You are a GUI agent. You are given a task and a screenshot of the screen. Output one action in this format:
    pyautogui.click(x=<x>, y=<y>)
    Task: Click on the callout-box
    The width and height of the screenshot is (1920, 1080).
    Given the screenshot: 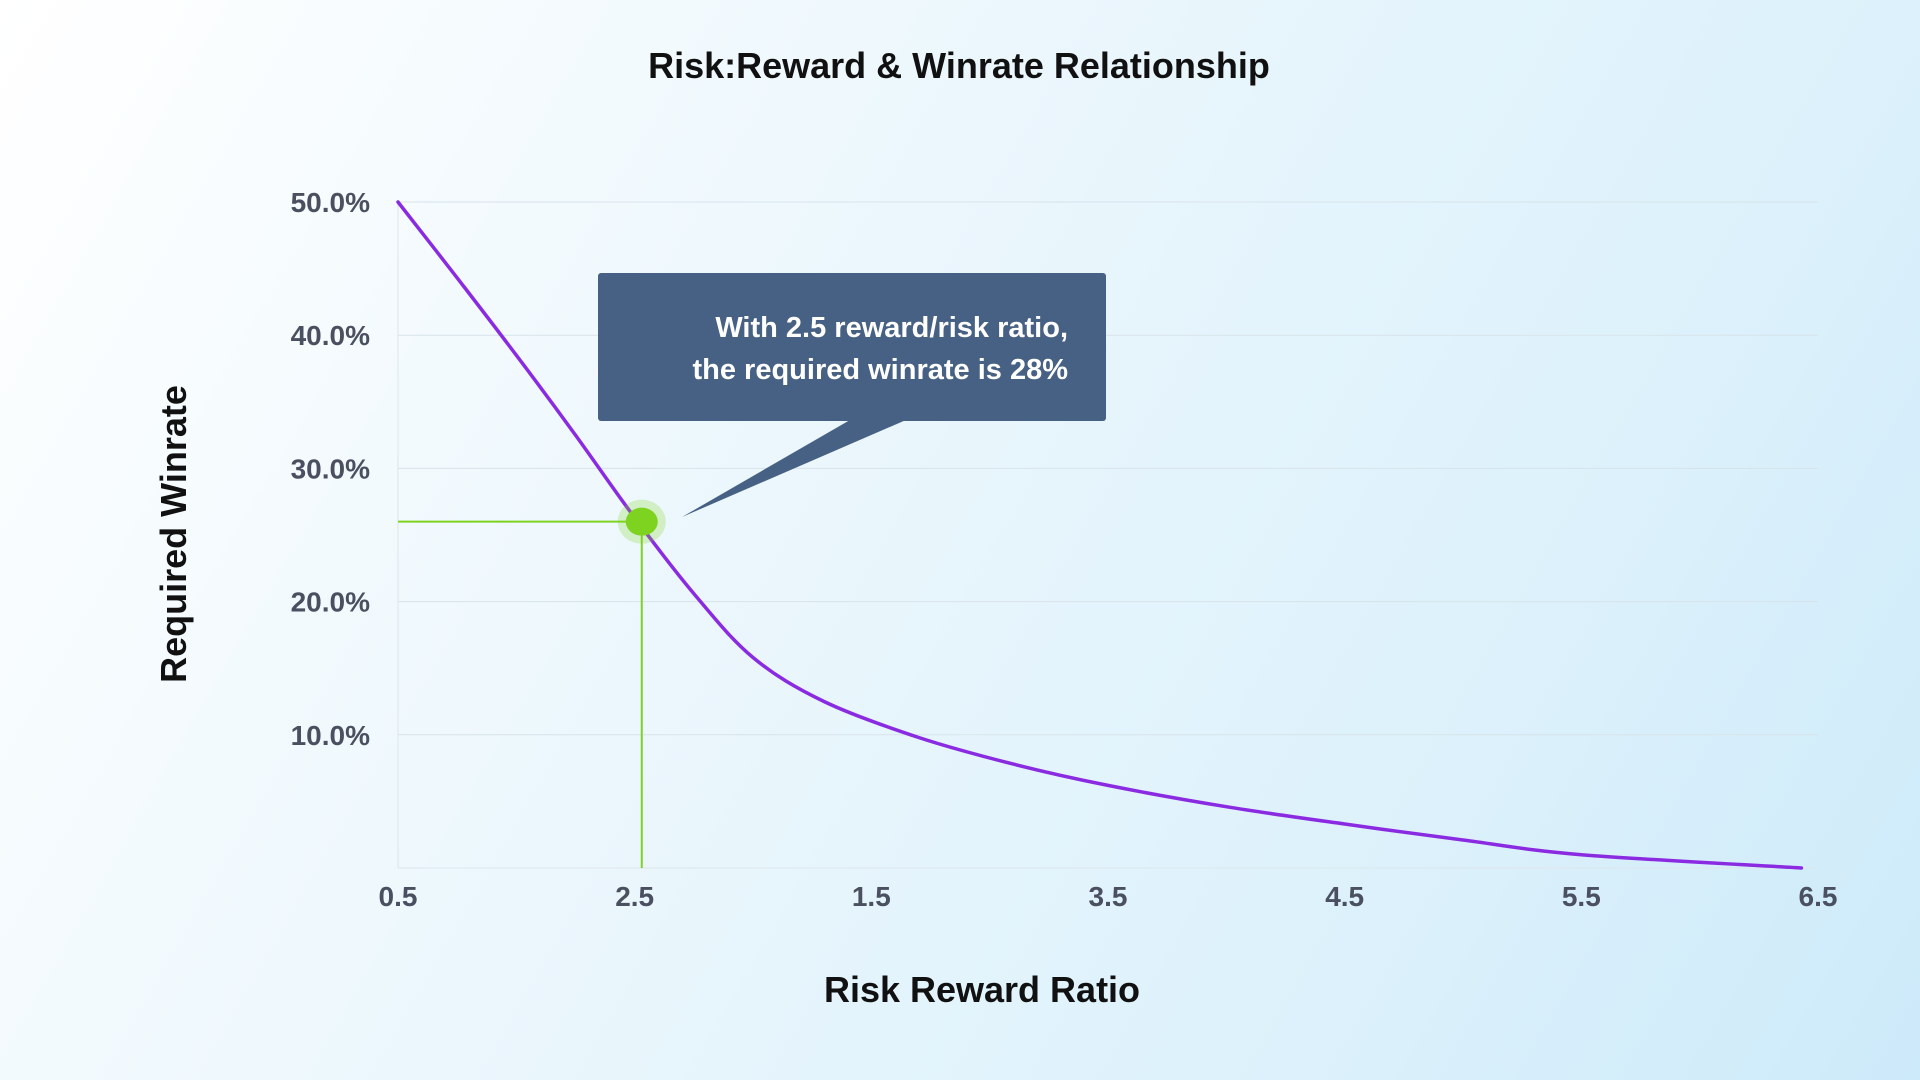 What is the action you would take?
    pyautogui.click(x=852, y=347)
    